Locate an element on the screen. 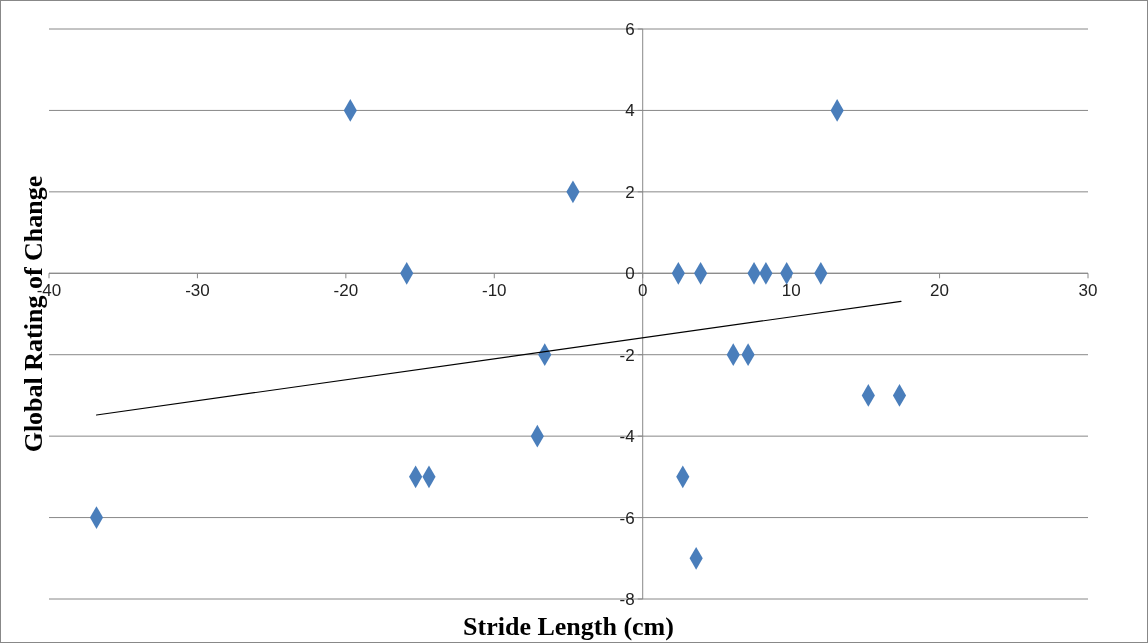  y-tick-label: -4 is located at coordinates (627, 437).